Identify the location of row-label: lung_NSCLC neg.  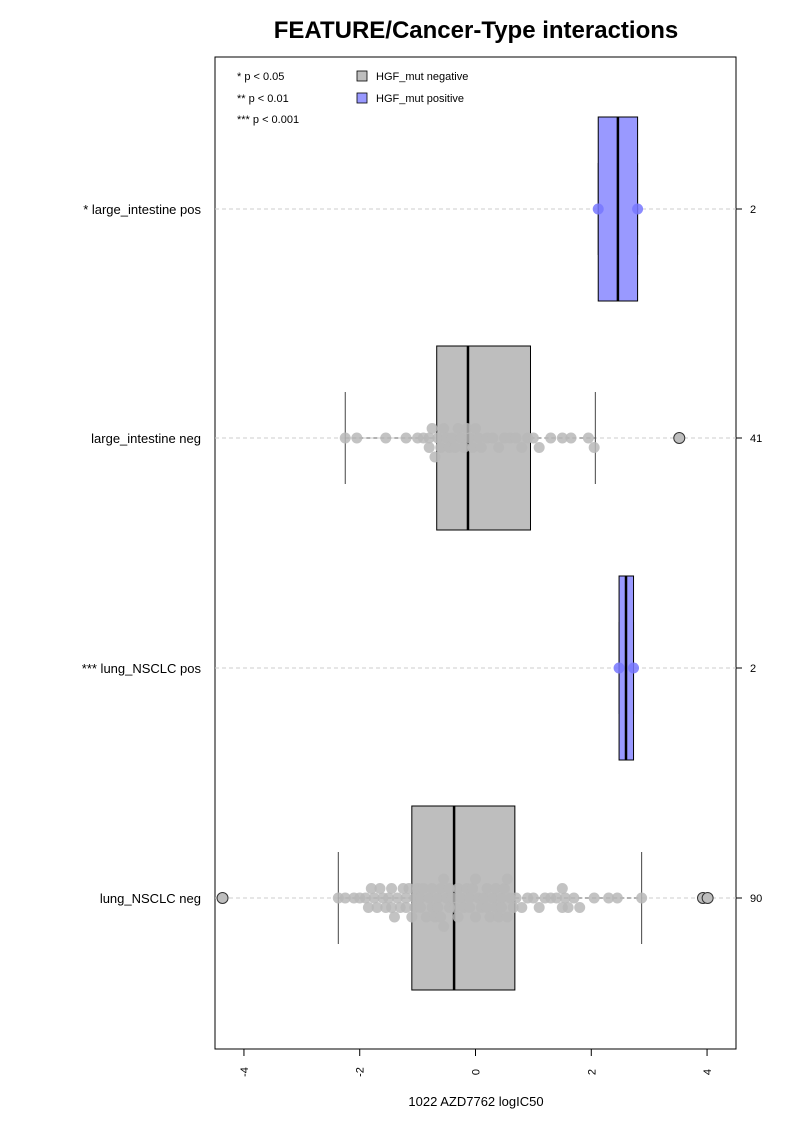
(150, 898).